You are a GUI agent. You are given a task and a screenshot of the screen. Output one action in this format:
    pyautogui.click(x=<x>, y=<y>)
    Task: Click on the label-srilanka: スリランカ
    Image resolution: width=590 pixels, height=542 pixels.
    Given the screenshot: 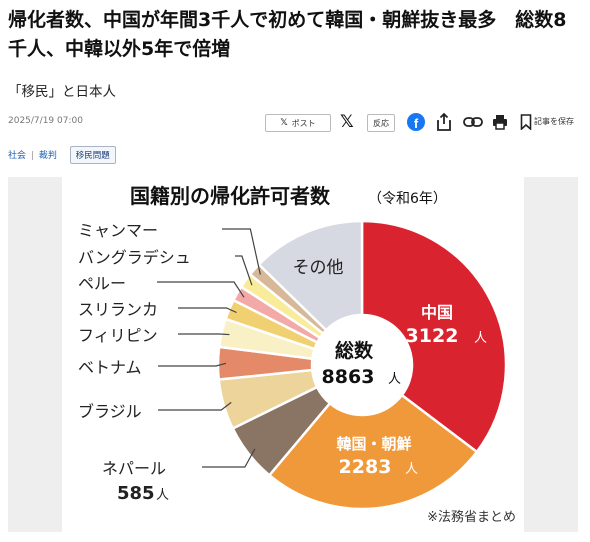 What is the action you would take?
    pyautogui.click(x=118, y=309)
    